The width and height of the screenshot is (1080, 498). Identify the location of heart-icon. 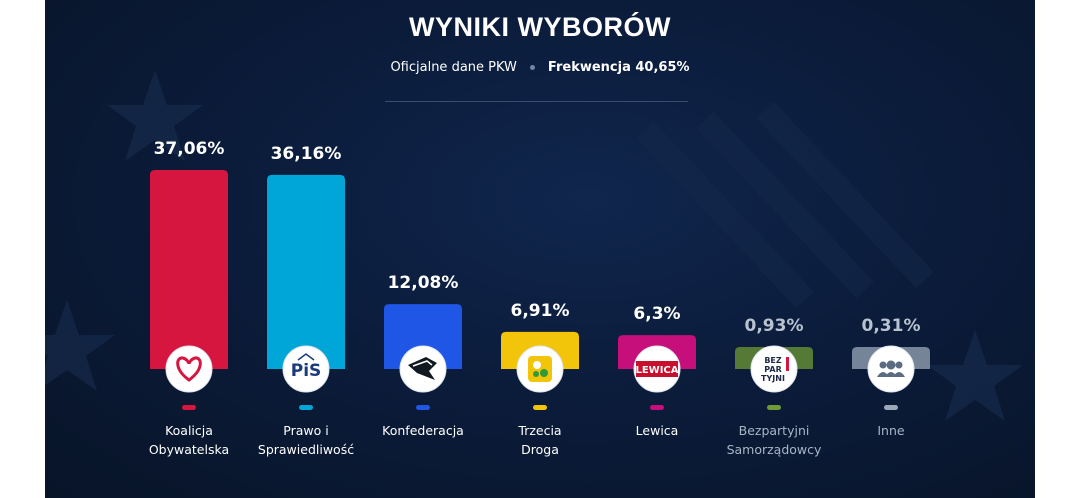
(189, 369).